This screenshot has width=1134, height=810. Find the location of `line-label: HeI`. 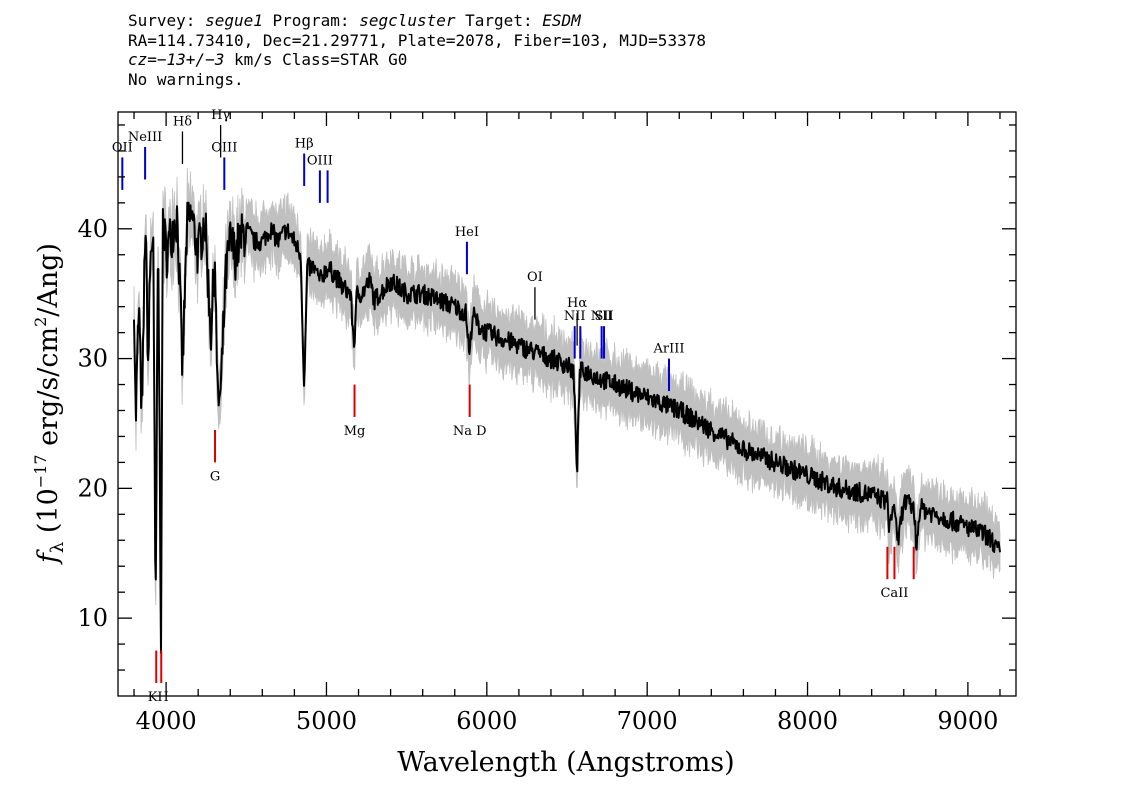

line-label: HeI is located at coordinates (467, 232).